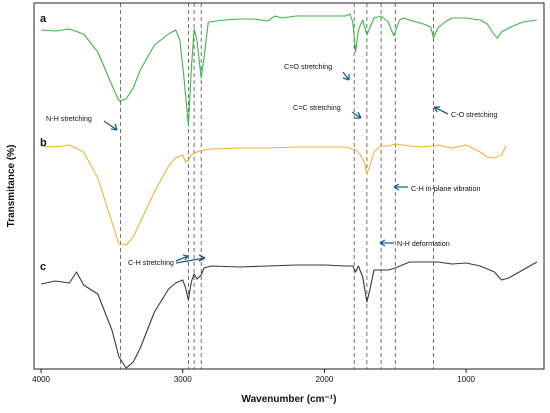  Describe the element at coordinates (423, 243) in the screenshot. I see `annotation-nh-deformation: N-H deformation` at that location.